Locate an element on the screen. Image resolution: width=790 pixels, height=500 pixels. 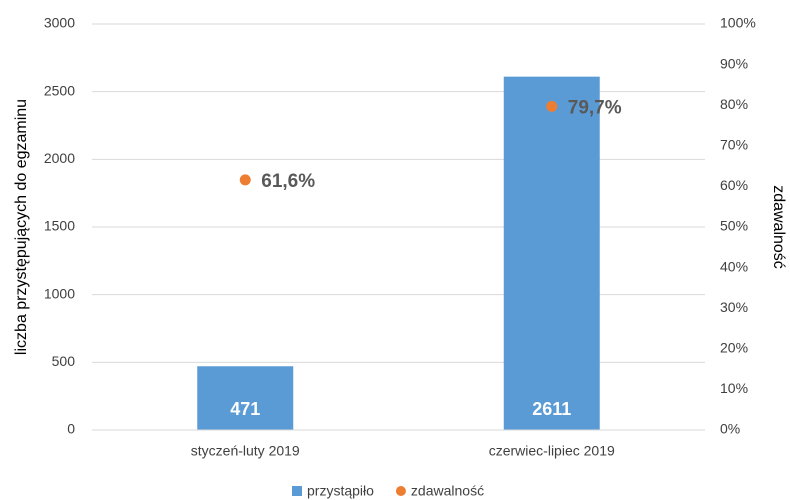
y2-tick-label: 10% is located at coordinates (734, 388).